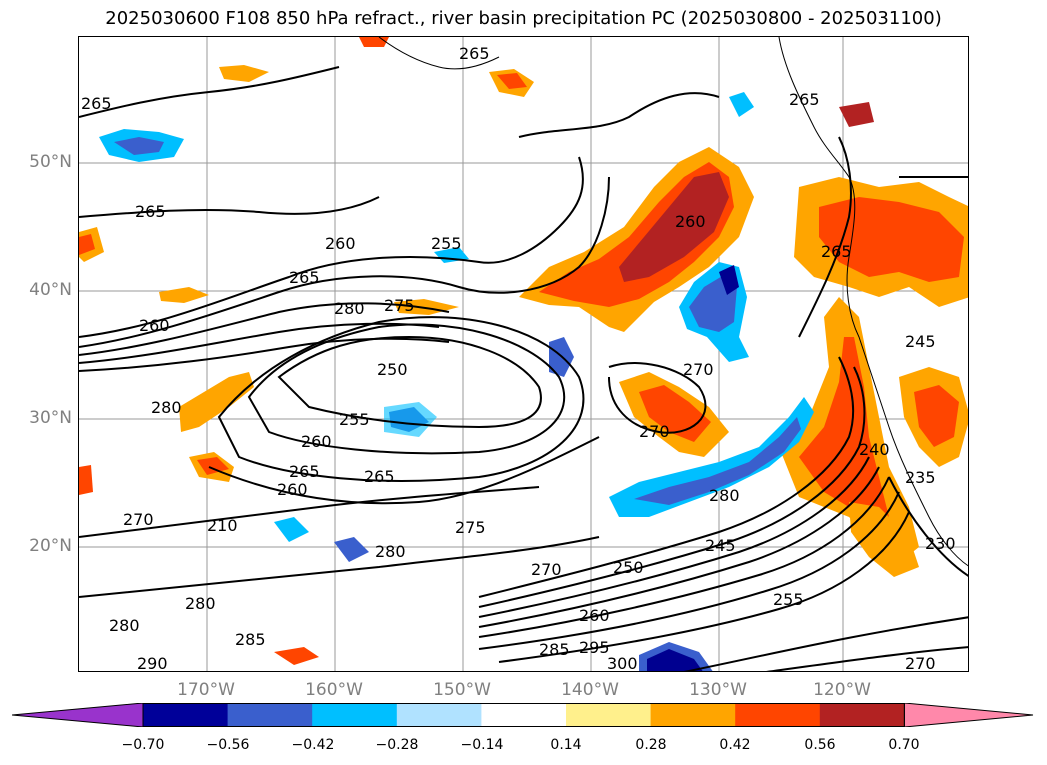  I want to click on contour-label: 300, so click(622, 663).